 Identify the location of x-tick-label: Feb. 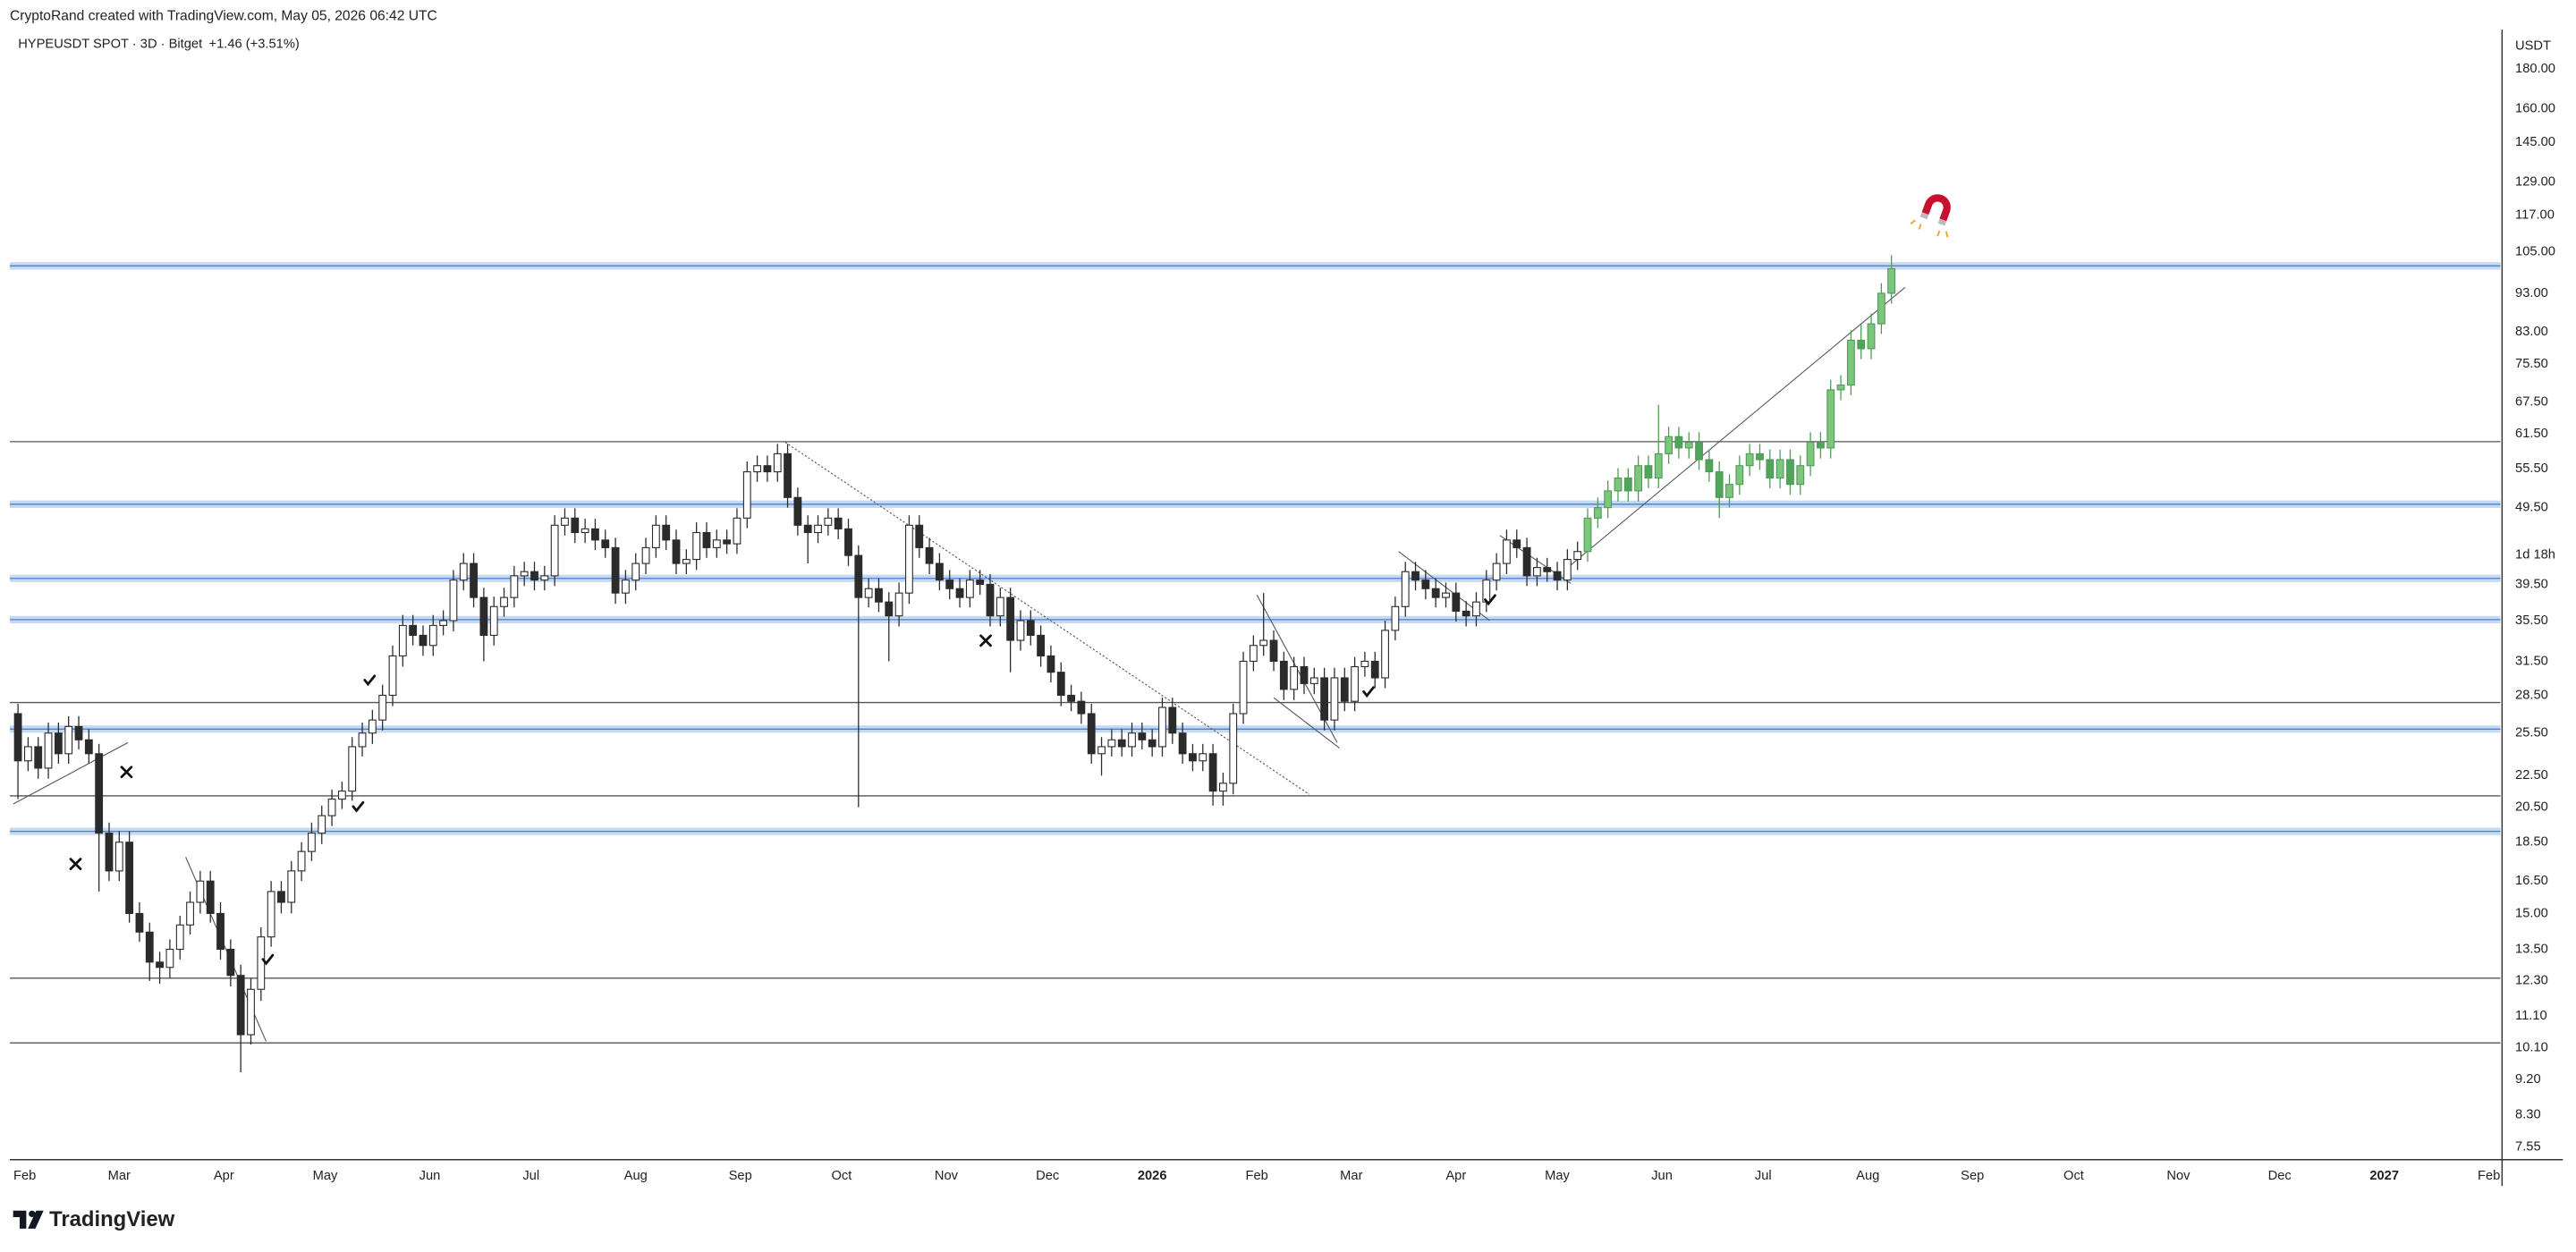
(1256, 1176).